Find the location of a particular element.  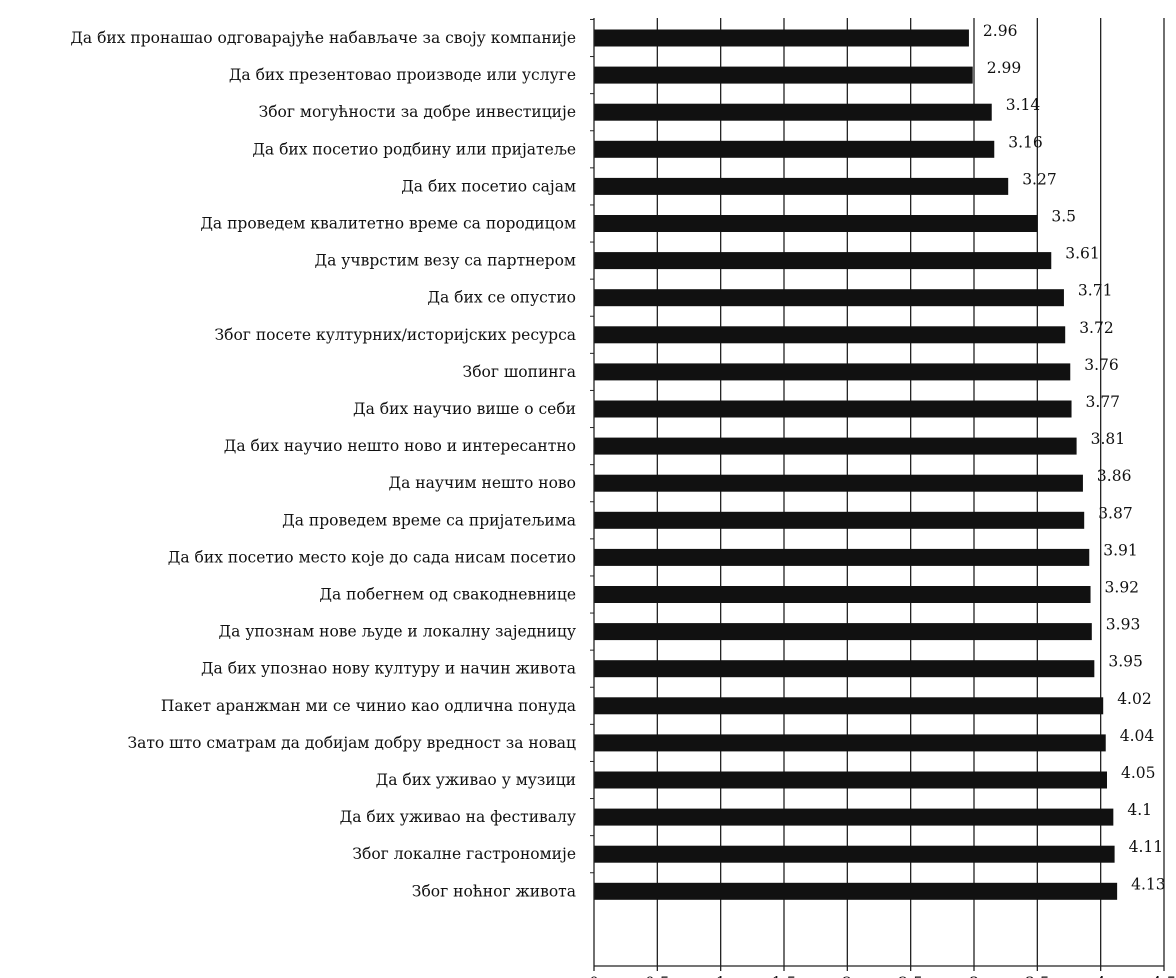

data-label: 3.76 is located at coordinates (1101, 365).